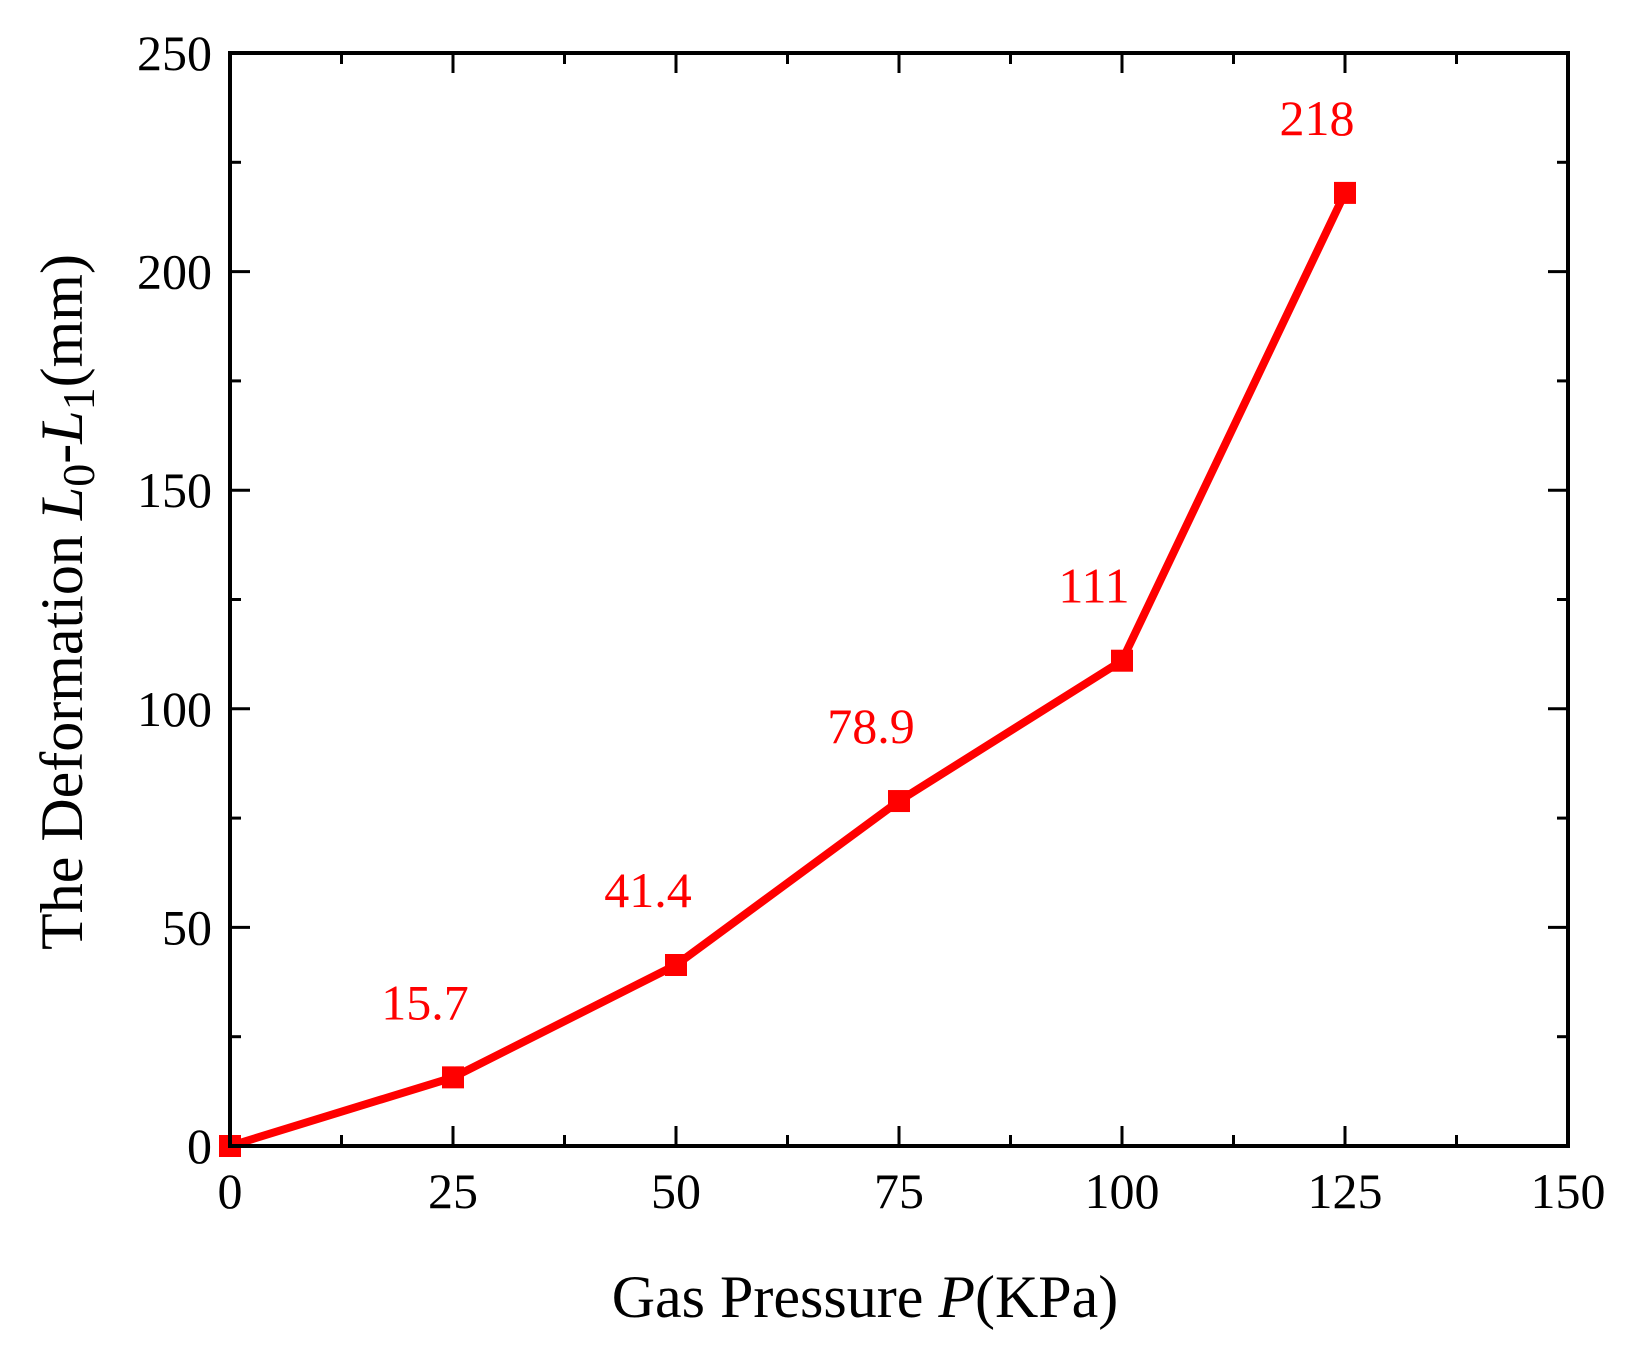 Image resolution: width=1625 pixels, height=1354 pixels. What do you see at coordinates (453, 1191) in the screenshot?
I see `x-tick-label: 25` at bounding box center [453, 1191].